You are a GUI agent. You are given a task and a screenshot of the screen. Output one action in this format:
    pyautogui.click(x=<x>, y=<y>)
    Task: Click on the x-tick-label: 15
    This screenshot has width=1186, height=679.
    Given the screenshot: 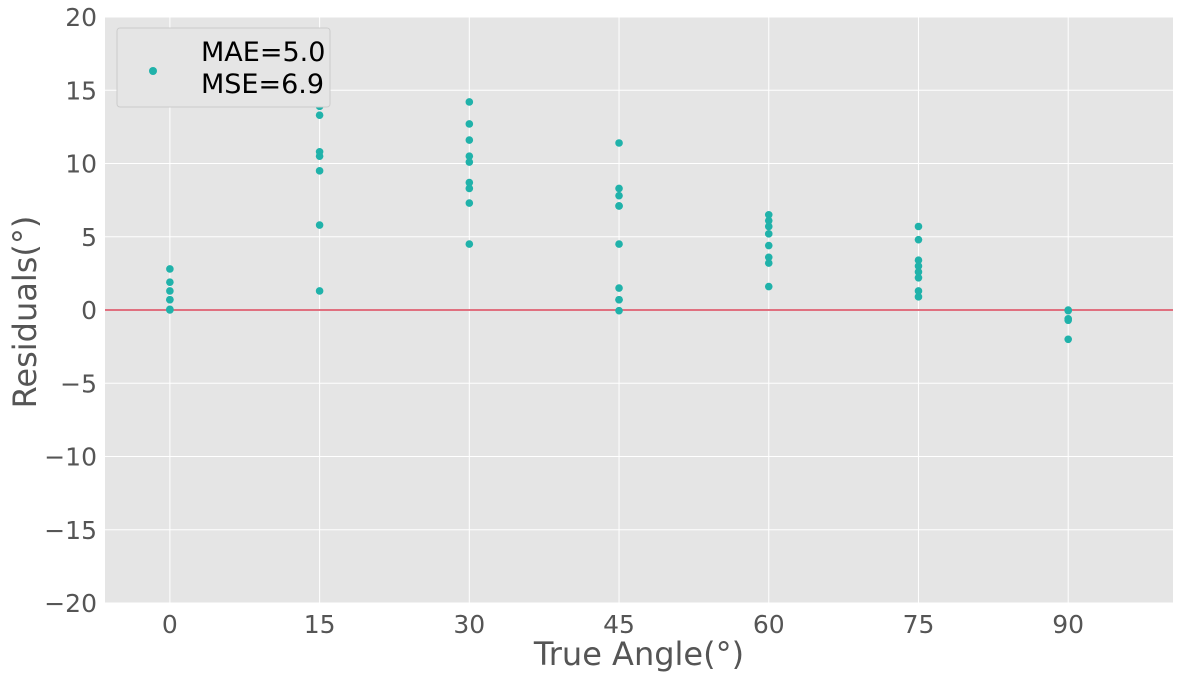 What is the action you would take?
    pyautogui.click(x=320, y=624)
    